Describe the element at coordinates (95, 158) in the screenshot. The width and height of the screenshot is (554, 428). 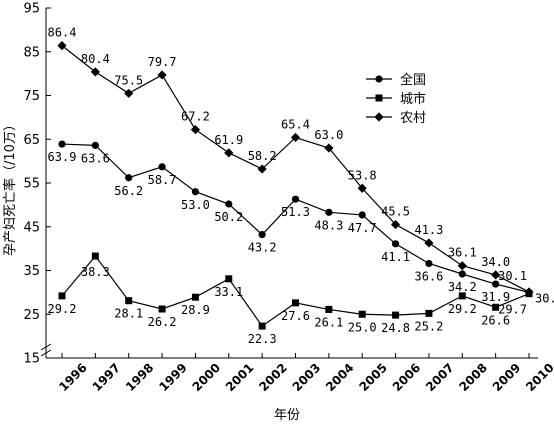
I see `data-label-circle: 63.6` at that location.